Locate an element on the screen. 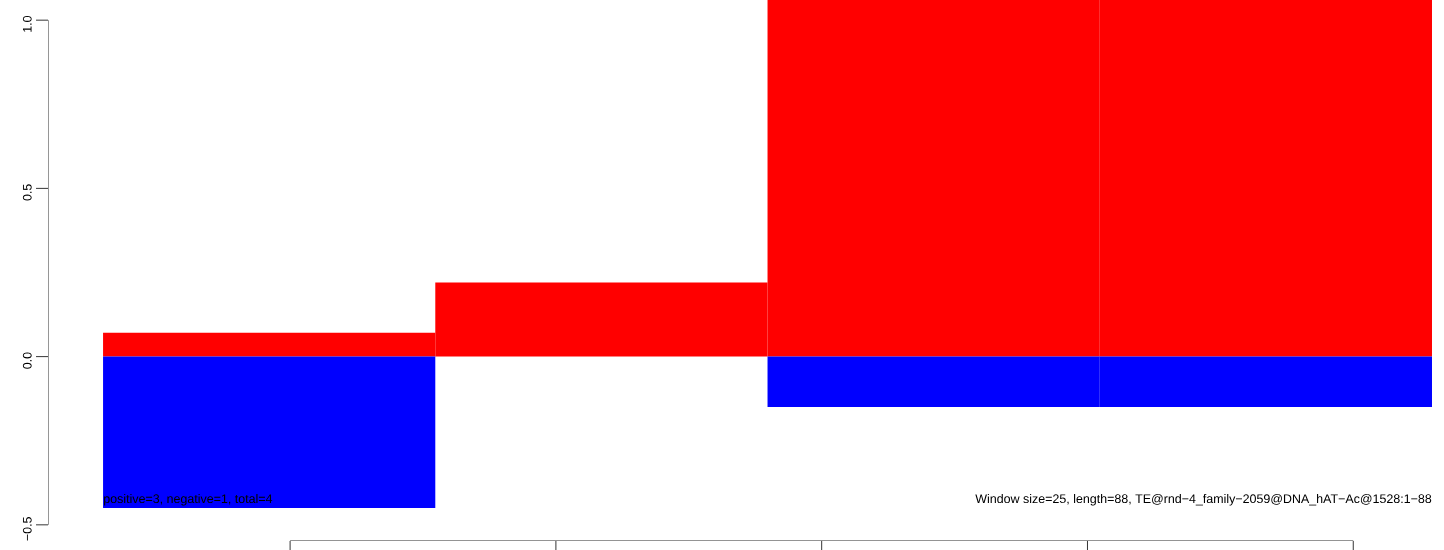  text: positive=3, negative=1, total=4 is located at coordinates (188, 499).